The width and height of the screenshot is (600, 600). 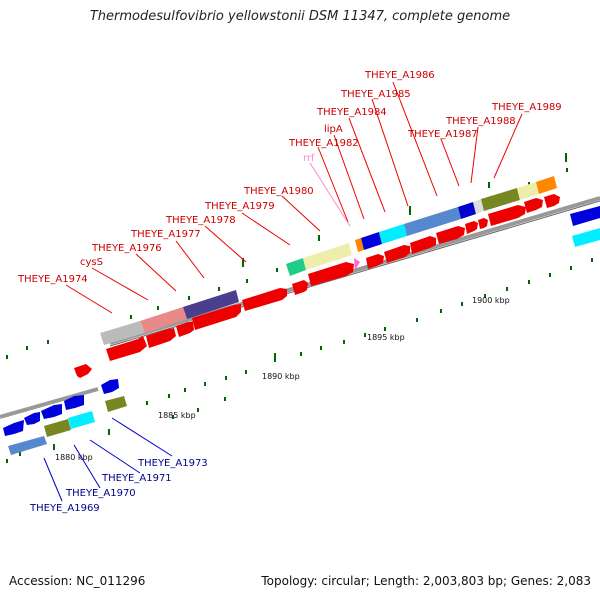 What do you see at coordinates (491, 300) in the screenshot?
I see `scale-label: 1900 kbp` at bounding box center [491, 300].